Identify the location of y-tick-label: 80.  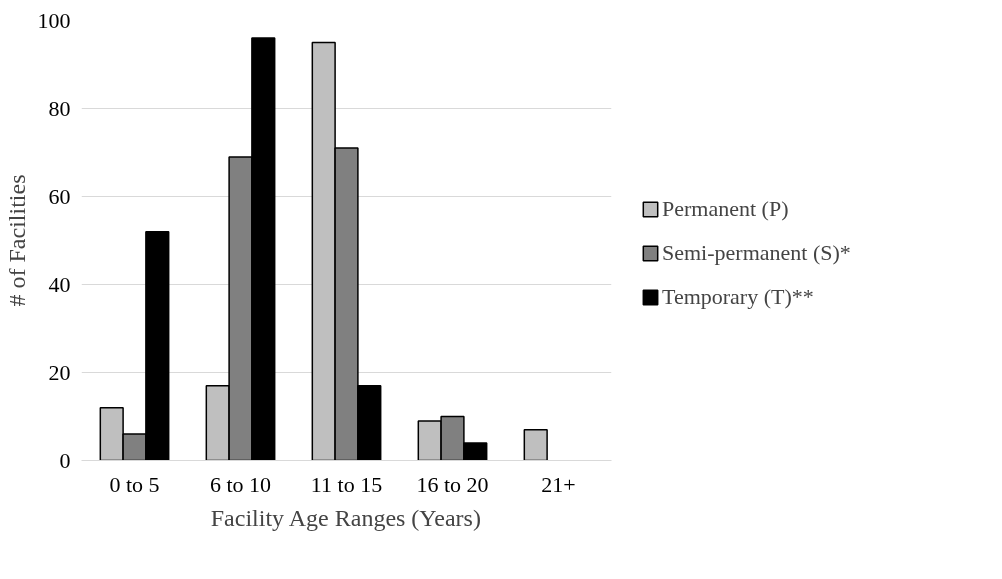
(59, 108).